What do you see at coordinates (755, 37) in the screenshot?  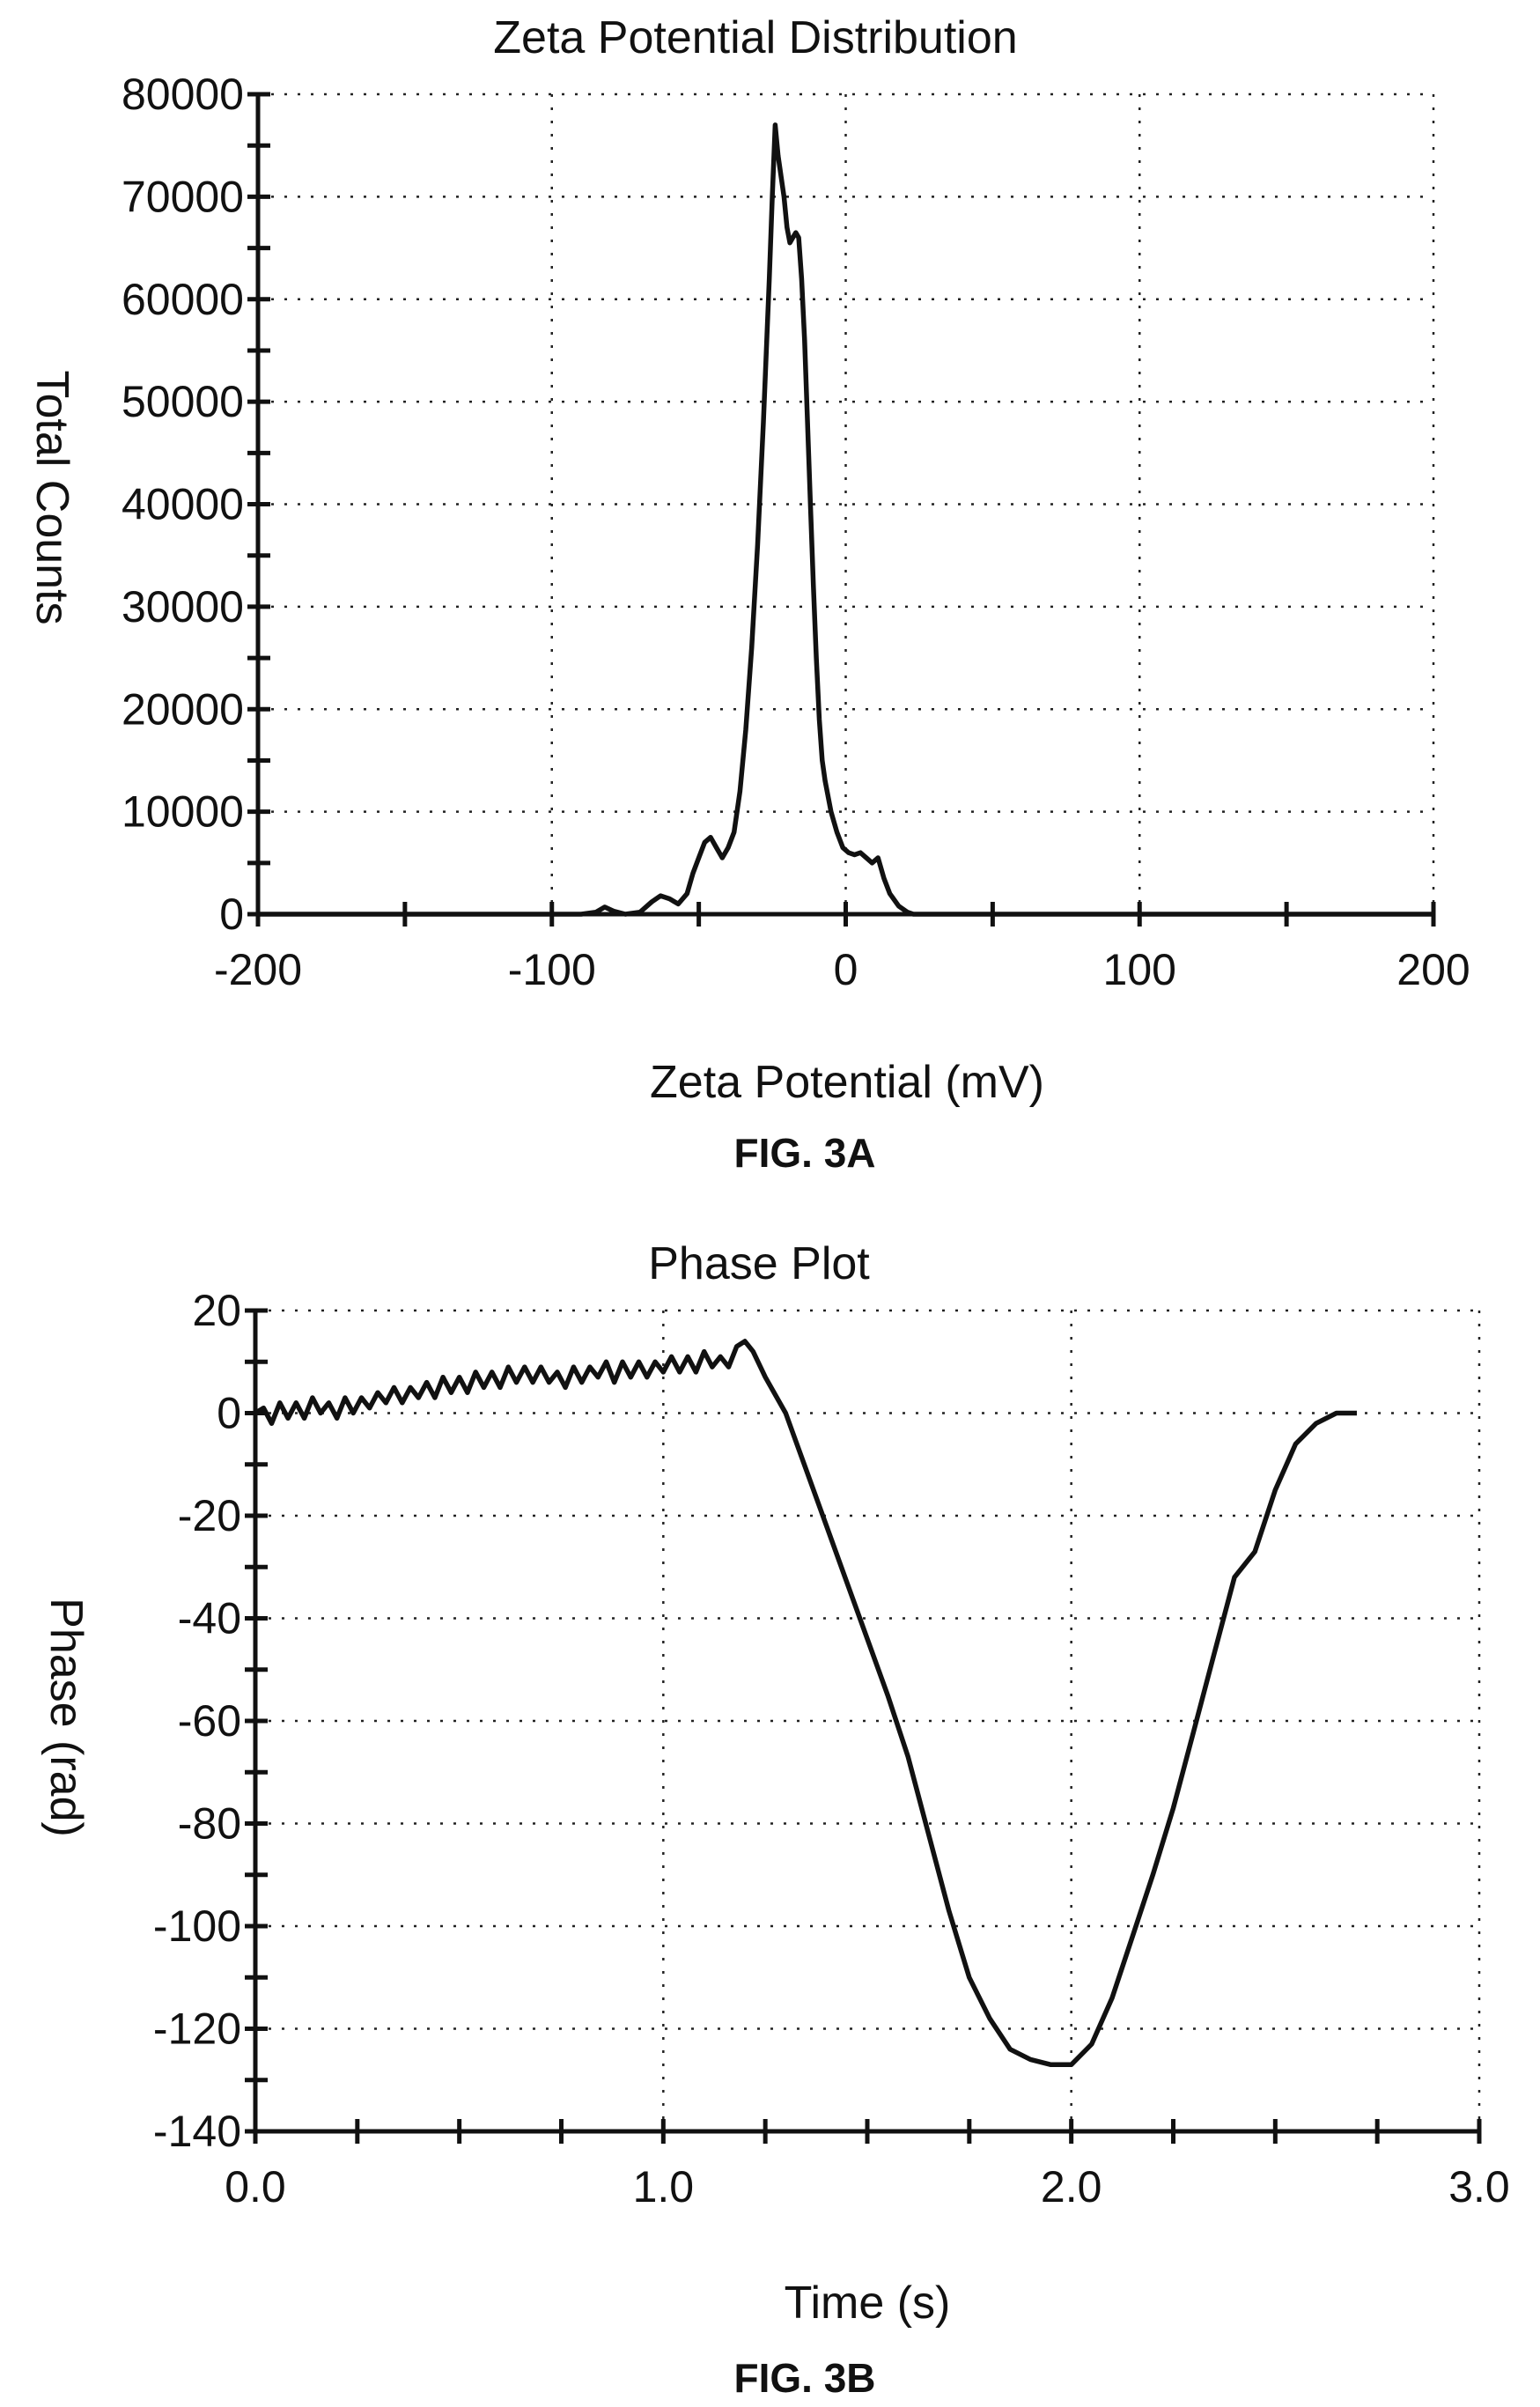 I see `chart-title: Zeta Potential Distribution` at bounding box center [755, 37].